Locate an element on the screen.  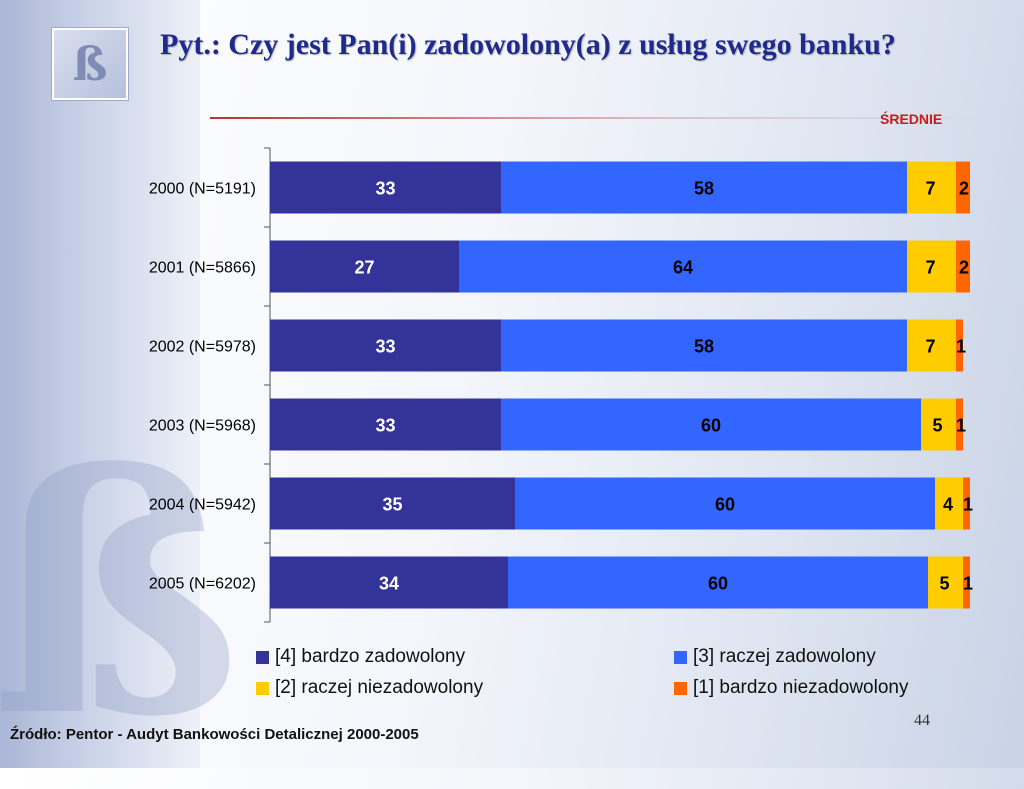
data-label-rather-dissatisfied: 4 is located at coordinates (948, 505).